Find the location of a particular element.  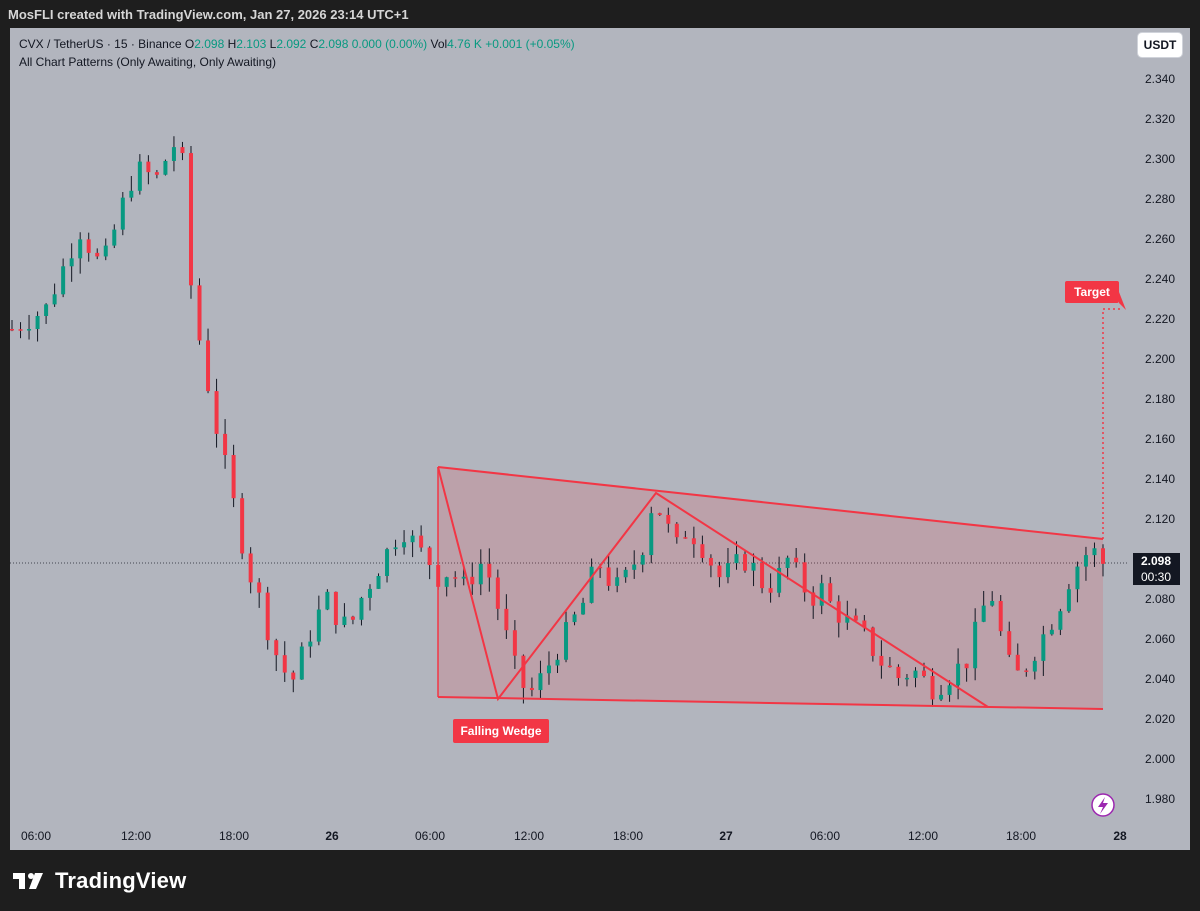

y-tick-label: 2.260 is located at coordinates (1160, 239).